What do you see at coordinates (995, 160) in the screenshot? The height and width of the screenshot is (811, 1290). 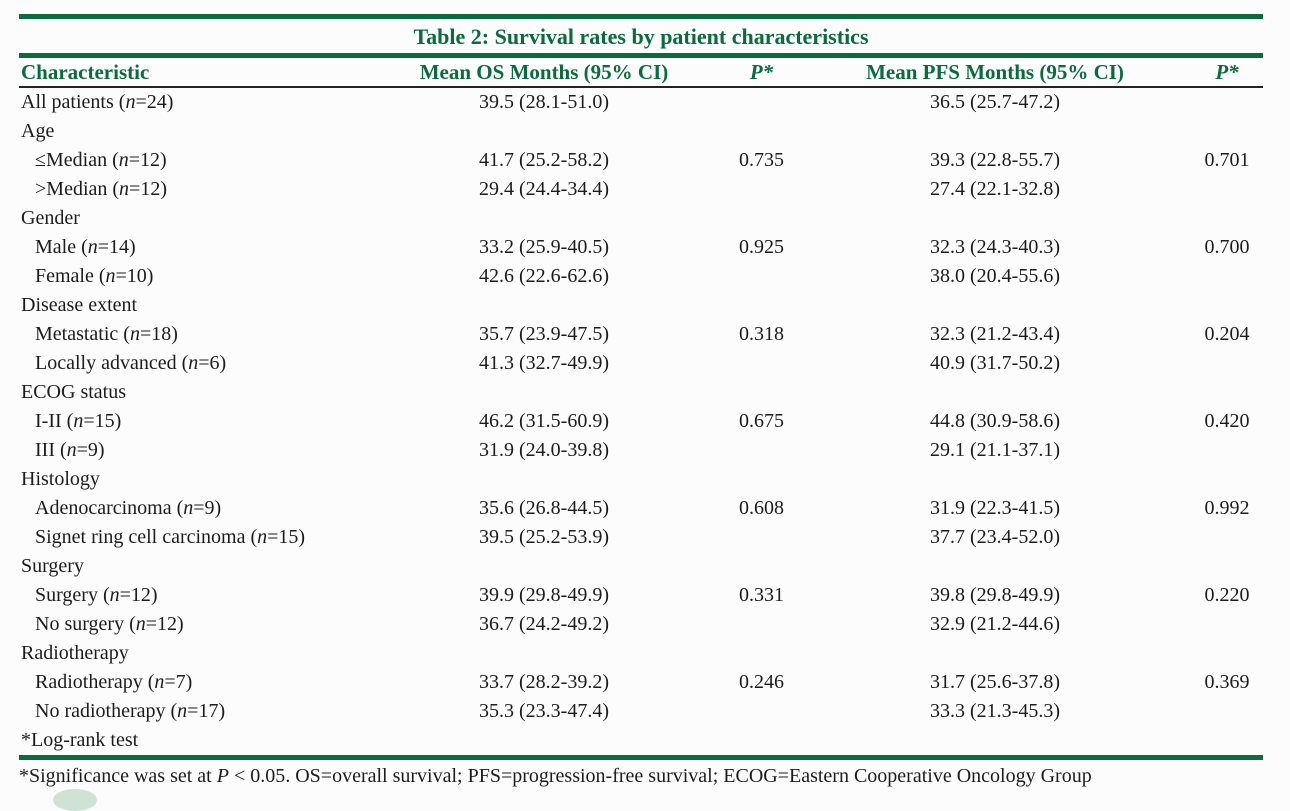 I see `mean-pfs-cell: 39.3 (22.8-55.7)` at bounding box center [995, 160].